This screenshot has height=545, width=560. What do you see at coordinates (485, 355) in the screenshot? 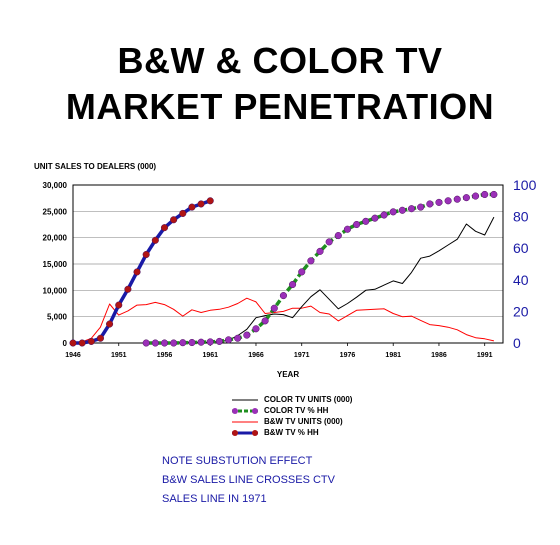
I see `x-tick-label: 1991` at bounding box center [485, 355].